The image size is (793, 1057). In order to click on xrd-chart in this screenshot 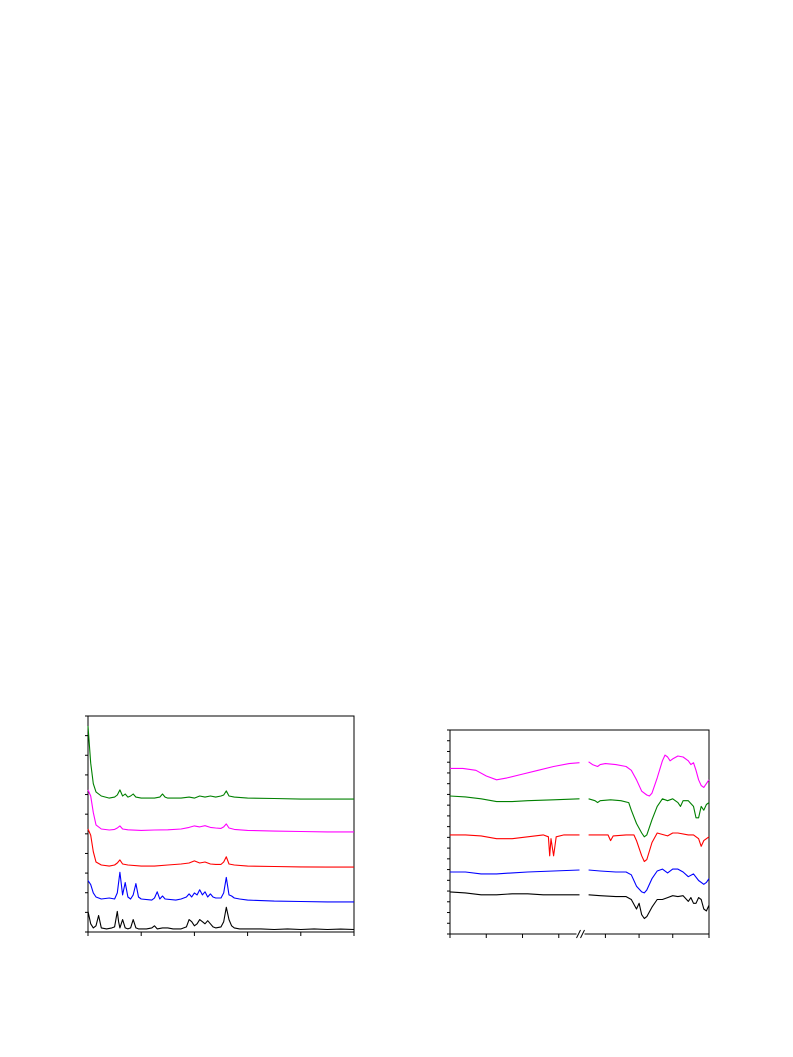, I will do `click(220, 825)`.